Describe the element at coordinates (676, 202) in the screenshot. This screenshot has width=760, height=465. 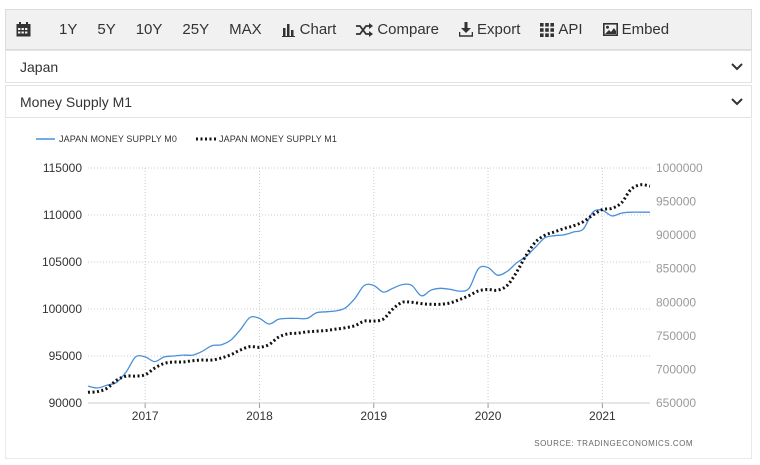
I see `right-axis-tick-label: 950000` at that location.